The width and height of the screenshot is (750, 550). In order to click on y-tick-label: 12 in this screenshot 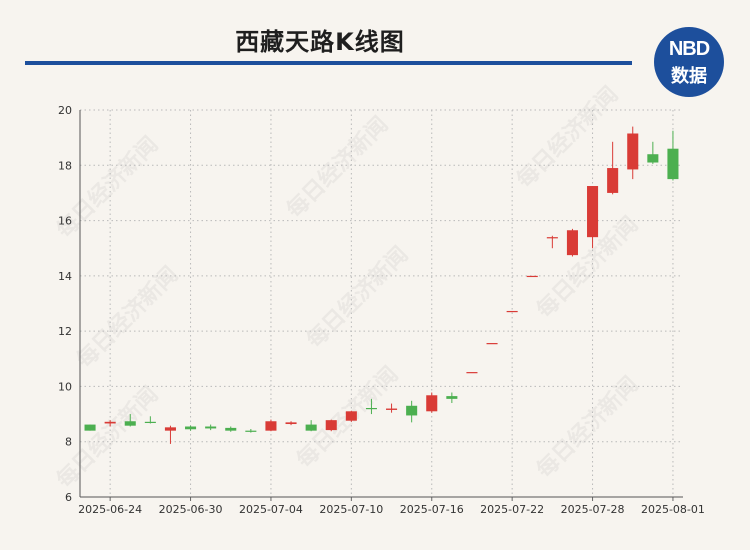, I will do `click(65, 331)`.